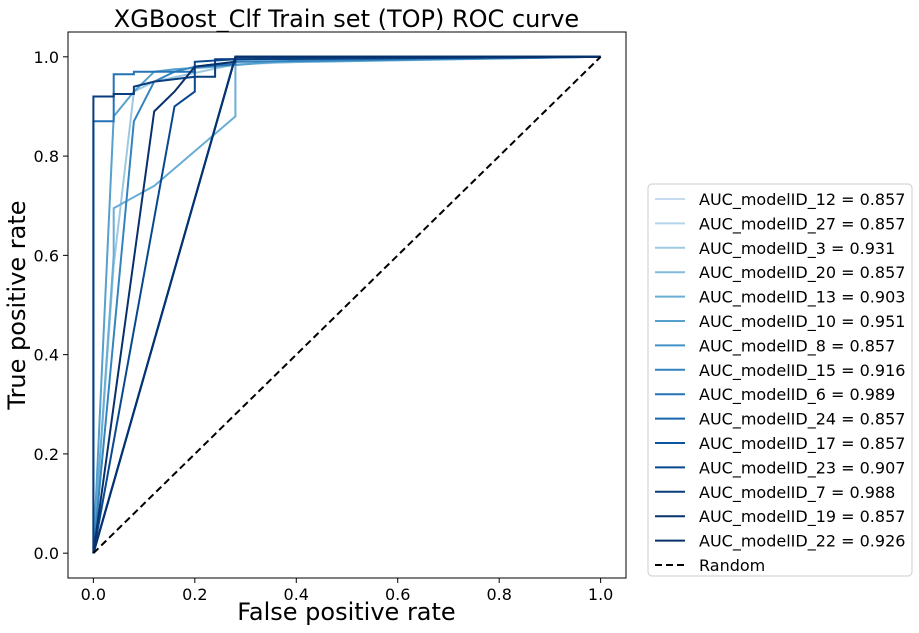  Describe the element at coordinates (46, 355) in the screenshot. I see `y-tick-label: 0.4` at that location.